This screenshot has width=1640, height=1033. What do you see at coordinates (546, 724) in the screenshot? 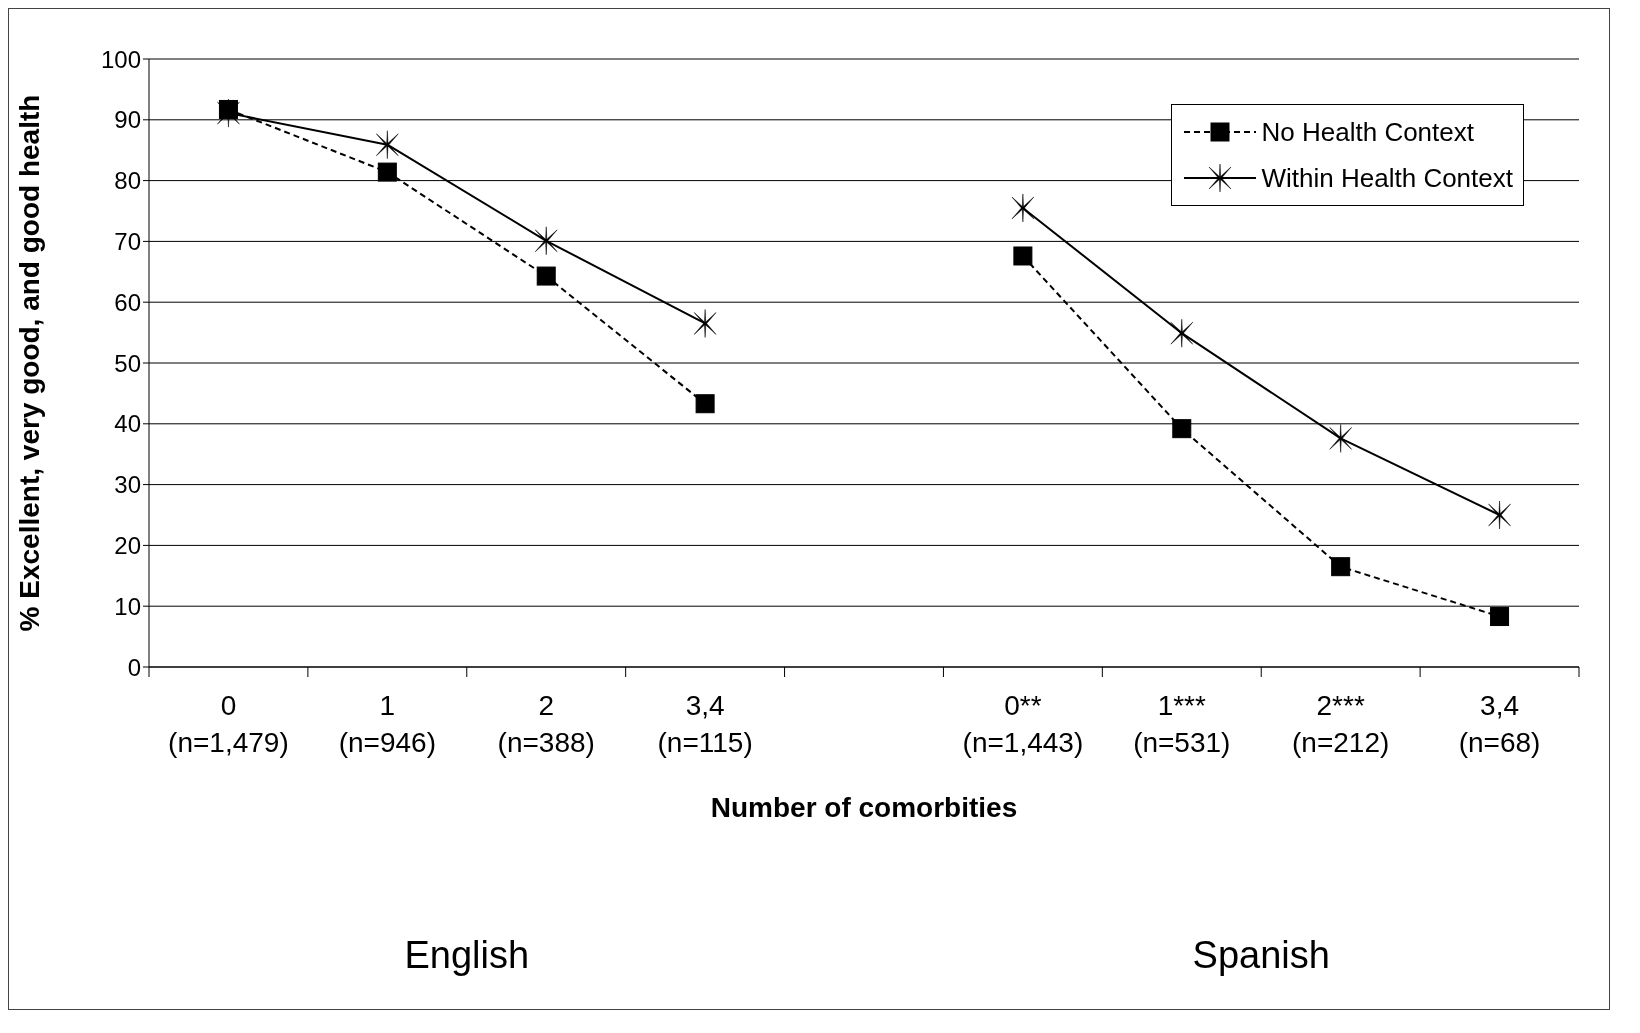
I see `x-tick-label: 2 (n=388)` at bounding box center [546, 724].